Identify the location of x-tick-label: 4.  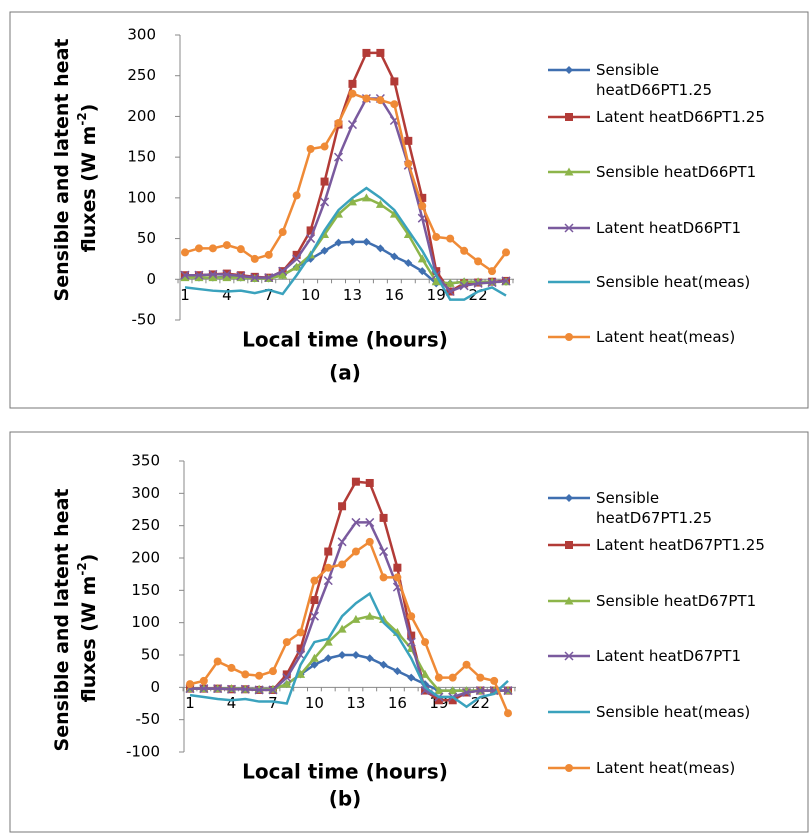
(232, 703).